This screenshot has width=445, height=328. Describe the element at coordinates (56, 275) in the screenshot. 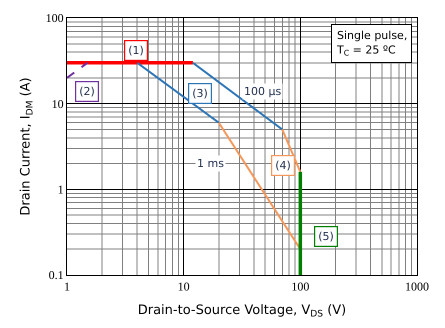

I see `y-tick-label: 0.1` at that location.